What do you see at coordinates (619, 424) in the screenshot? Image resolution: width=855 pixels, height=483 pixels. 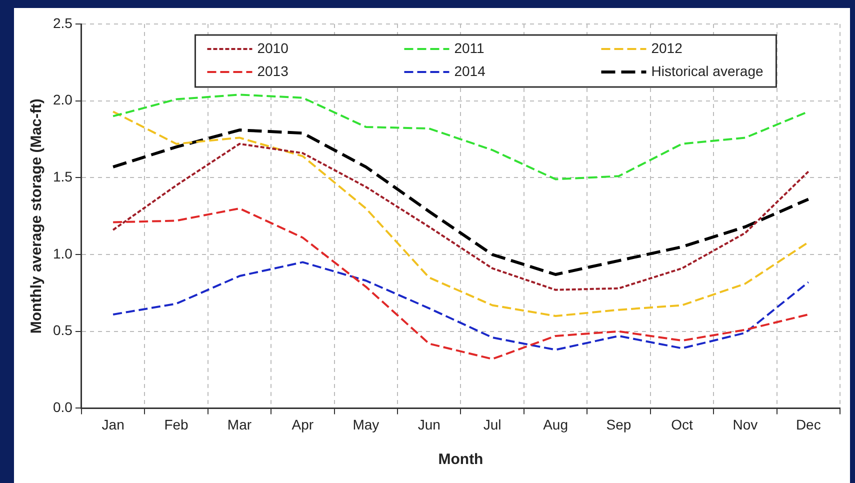 I see `x-tick-label: Sep` at bounding box center [619, 424].